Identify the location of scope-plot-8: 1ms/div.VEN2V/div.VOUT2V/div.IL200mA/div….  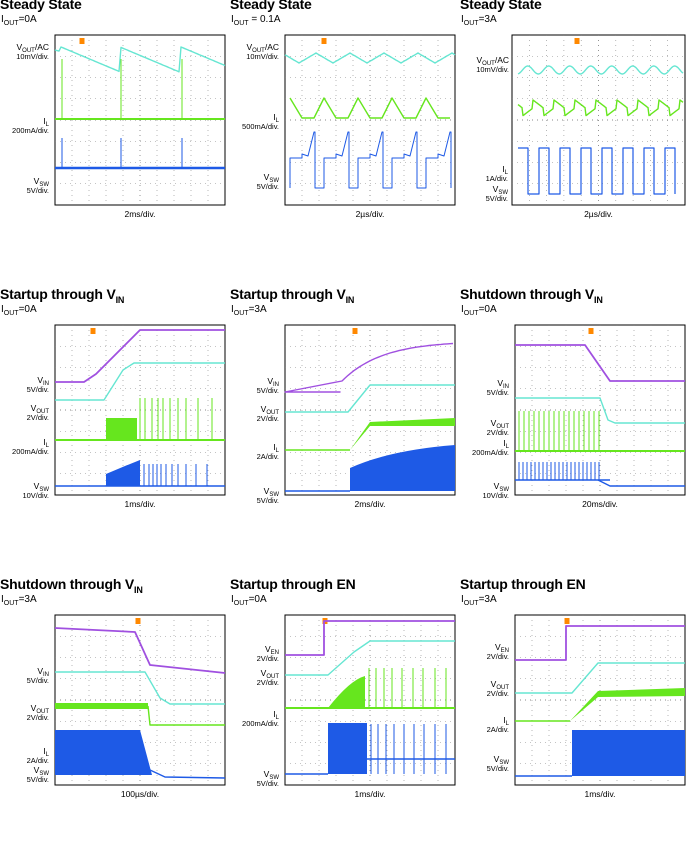
(349, 706).